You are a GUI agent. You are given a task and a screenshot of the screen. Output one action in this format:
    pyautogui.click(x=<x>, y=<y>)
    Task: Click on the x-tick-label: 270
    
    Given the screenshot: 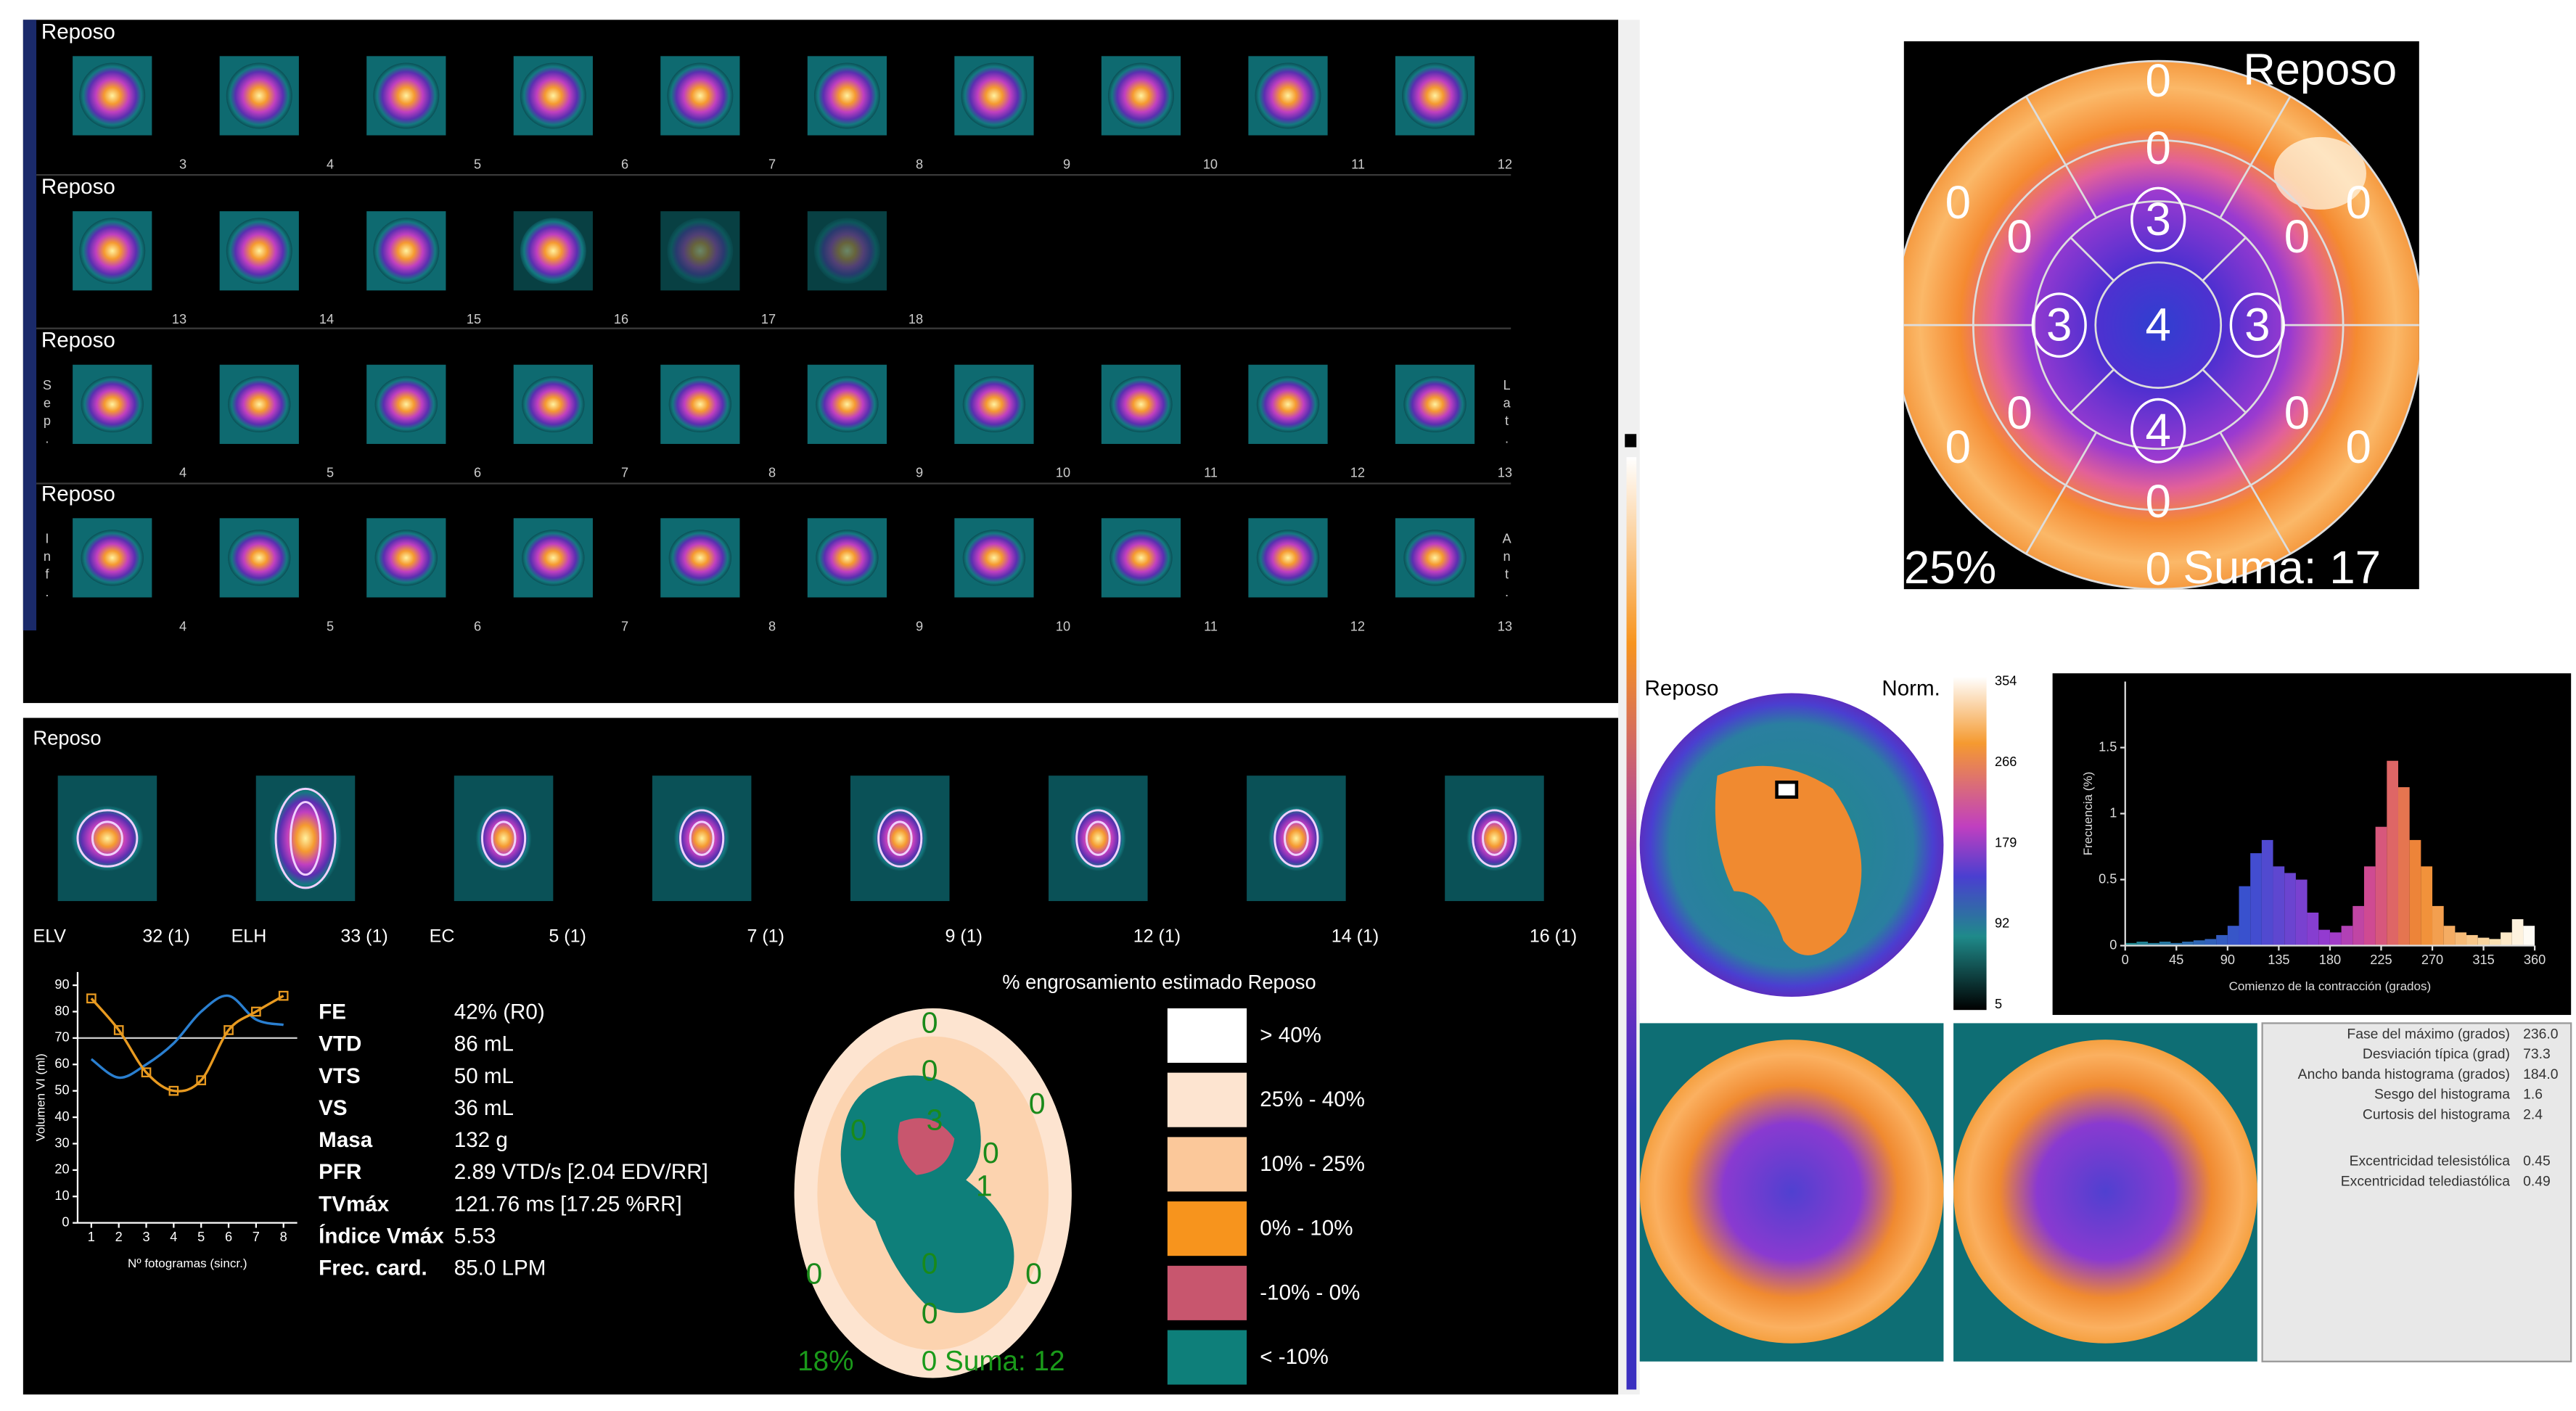 What is the action you would take?
    pyautogui.click(x=2432, y=960)
    